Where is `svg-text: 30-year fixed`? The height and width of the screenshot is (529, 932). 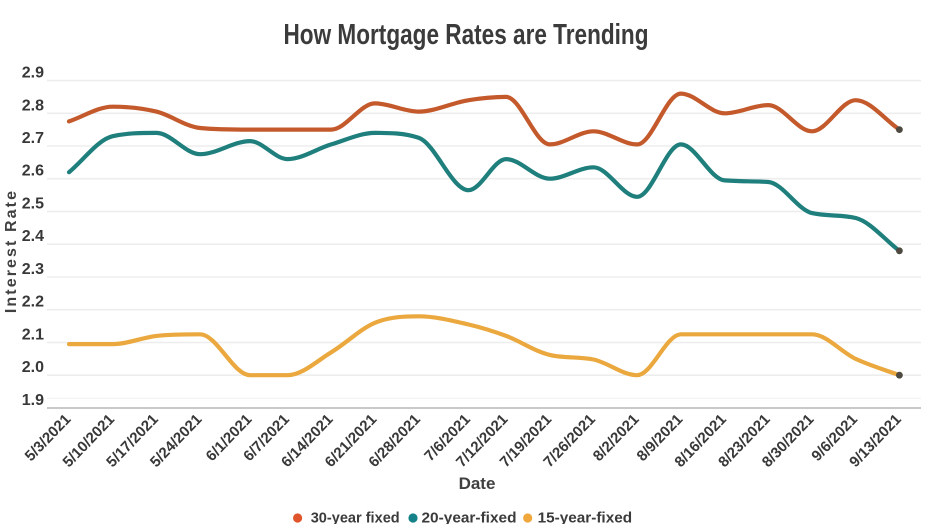 svg-text: 30-year fixed is located at coordinates (355, 517).